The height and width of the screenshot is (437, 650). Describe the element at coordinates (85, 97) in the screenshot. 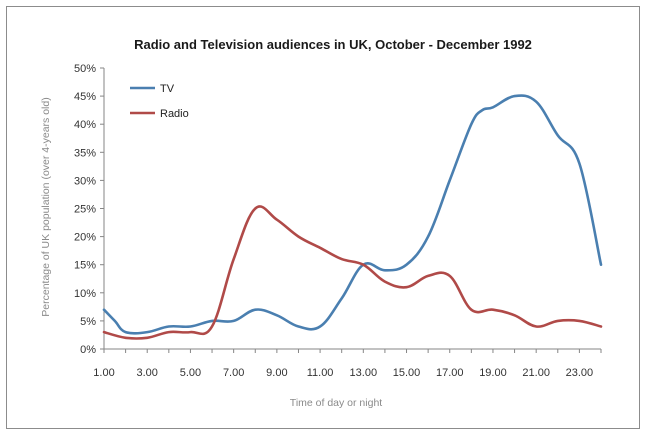

I see `y-tick-label: 45%` at that location.